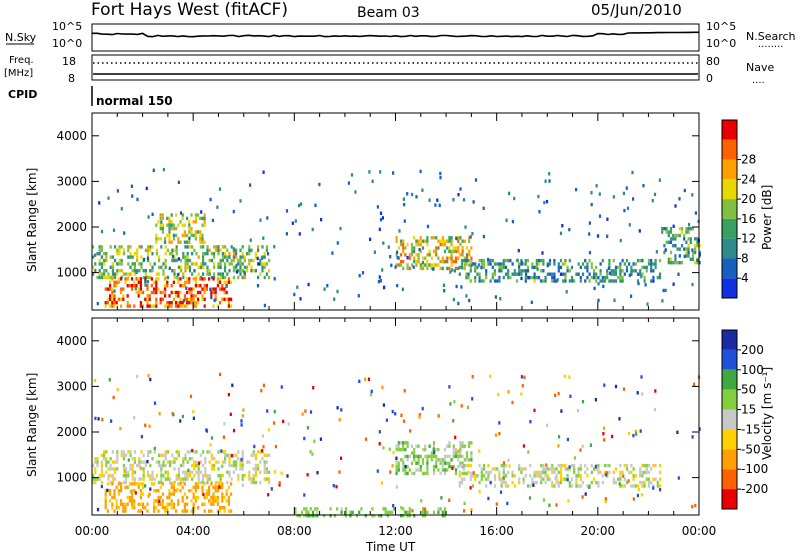 This screenshot has height=554, width=800. Describe the element at coordinates (729, 189) in the screenshot. I see `colorbar-swatch` at that location.